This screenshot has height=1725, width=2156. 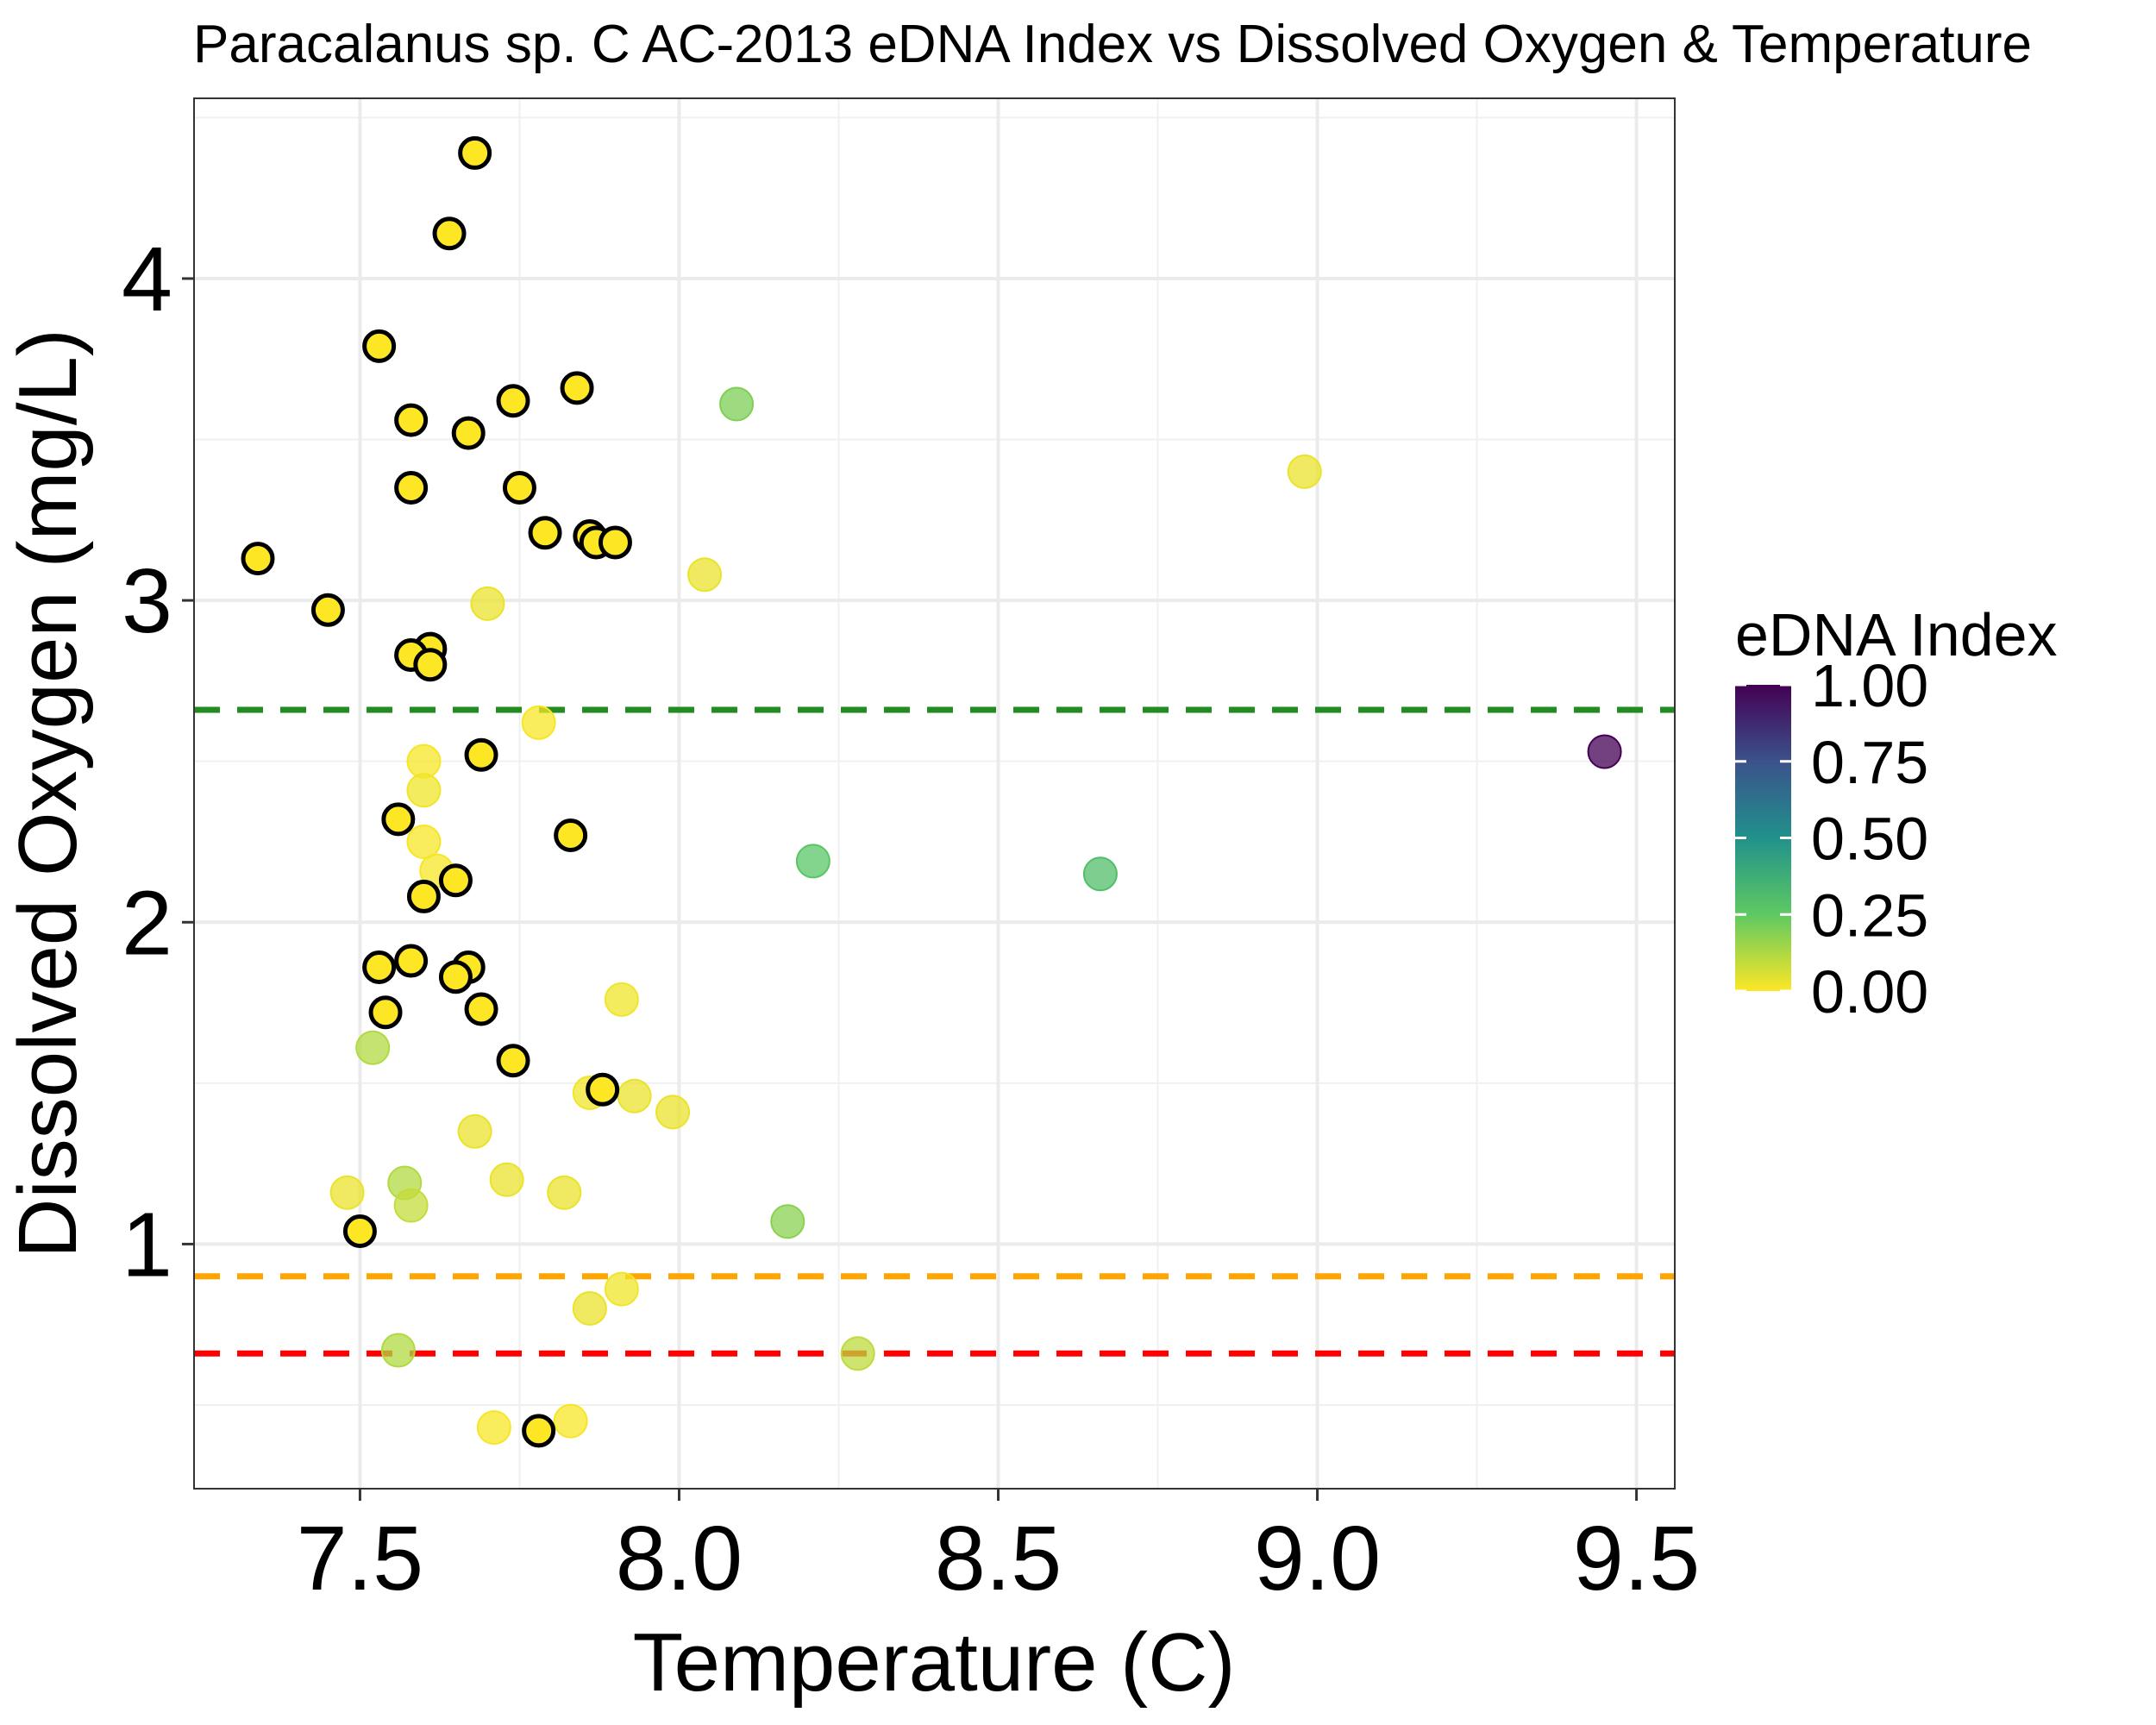 I want to click on y-tick-label: 1, so click(x=147, y=1245).